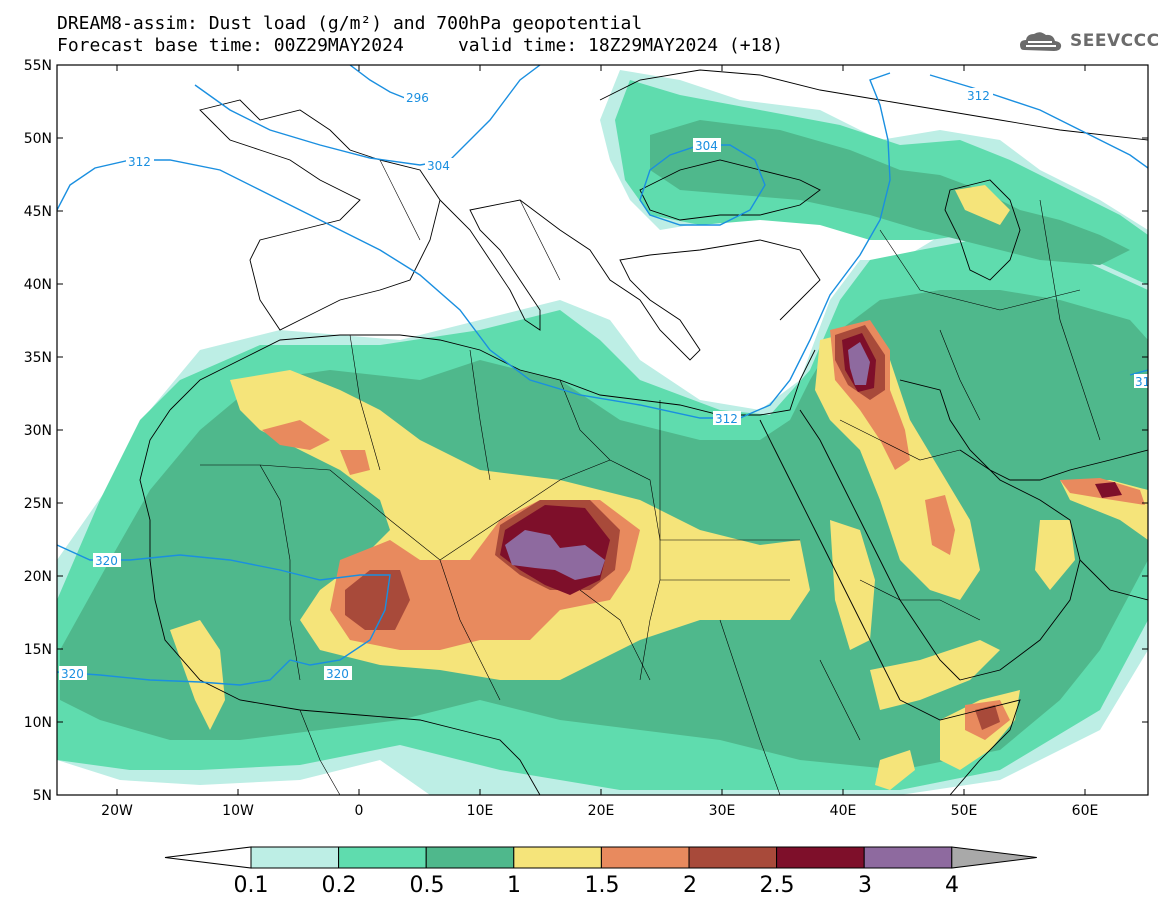 The image size is (1165, 907). Describe the element at coordinates (690, 885) in the screenshot. I see `colorbar-label: 2` at that location.